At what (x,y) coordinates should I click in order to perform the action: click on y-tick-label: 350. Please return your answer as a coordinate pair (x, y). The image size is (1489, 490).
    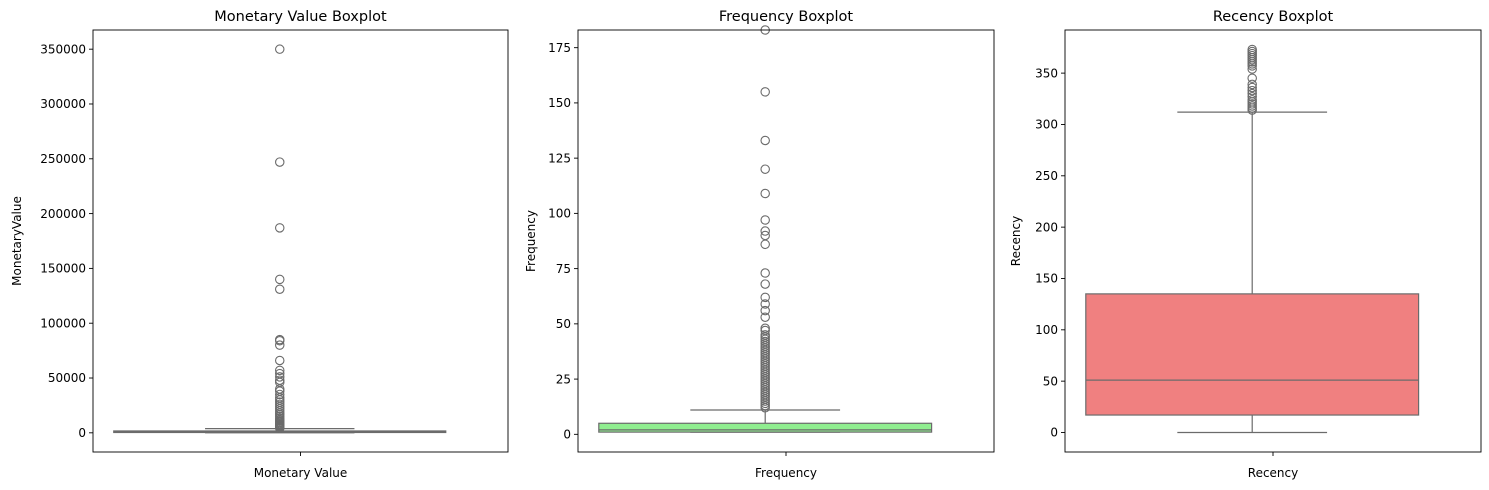
    Looking at the image, I should click on (1046, 73).